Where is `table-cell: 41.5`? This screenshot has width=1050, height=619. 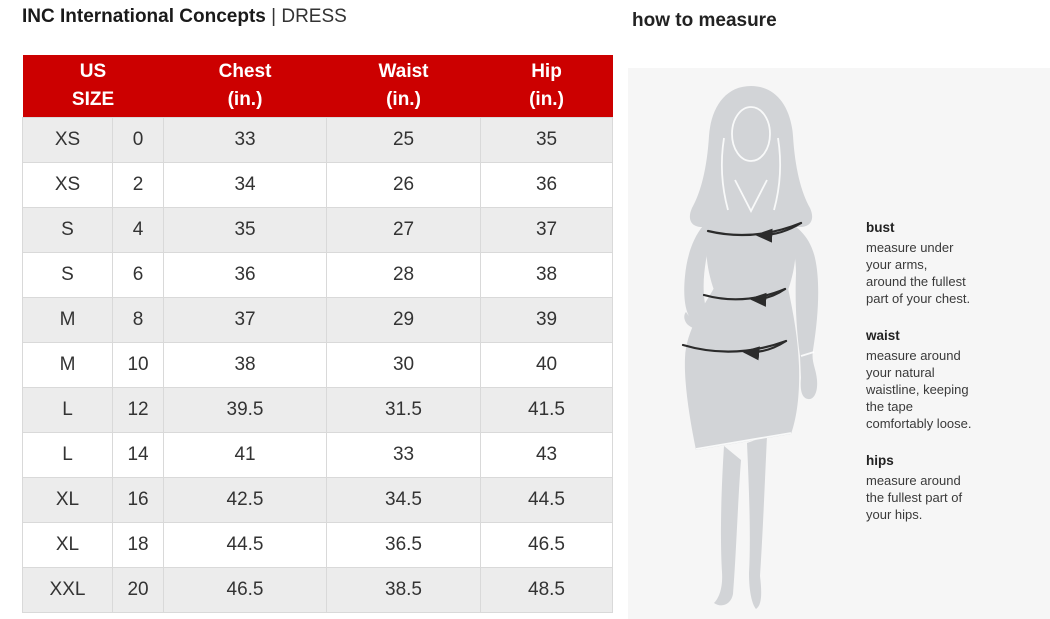
table-cell: 41.5 is located at coordinates (547, 409).